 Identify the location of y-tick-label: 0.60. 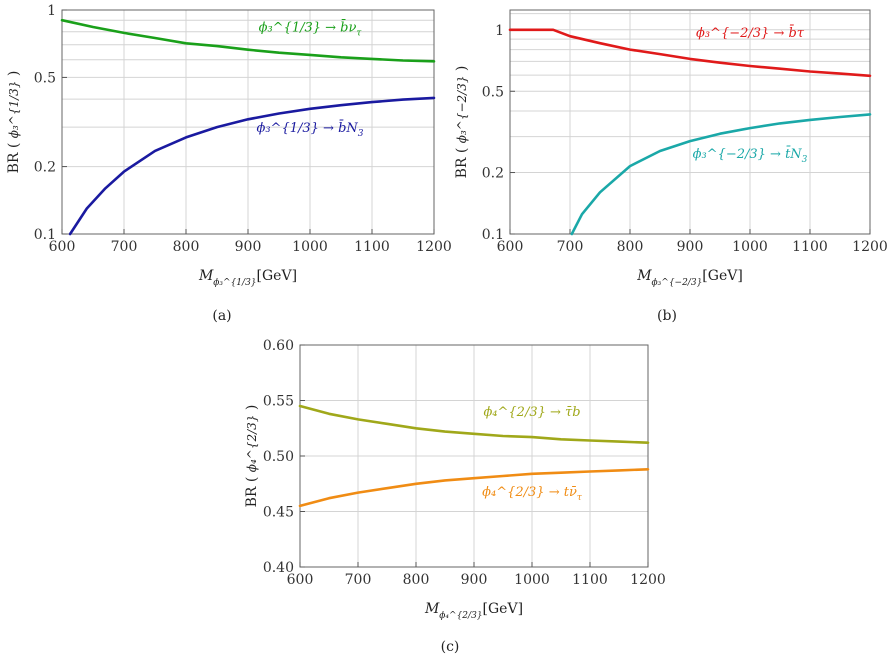
(278, 346).